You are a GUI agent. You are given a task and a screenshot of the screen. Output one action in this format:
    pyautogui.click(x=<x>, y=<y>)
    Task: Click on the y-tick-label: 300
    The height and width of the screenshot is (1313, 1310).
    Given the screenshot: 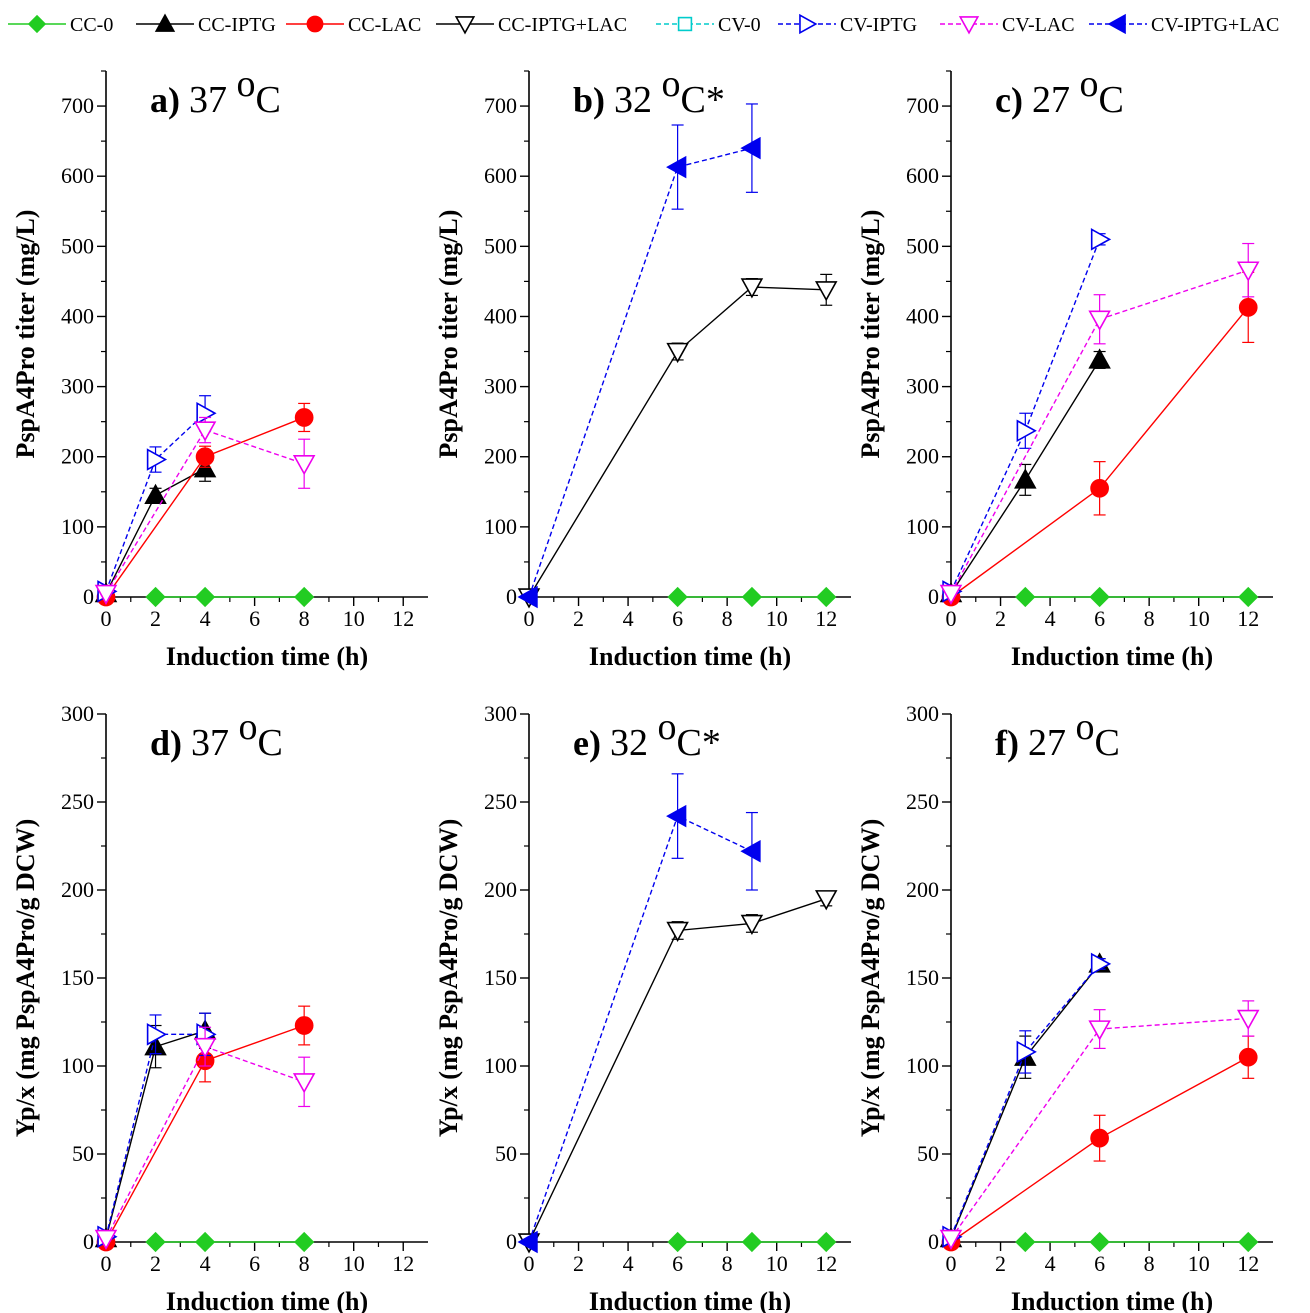 What is the action you would take?
    pyautogui.click(x=500, y=713)
    